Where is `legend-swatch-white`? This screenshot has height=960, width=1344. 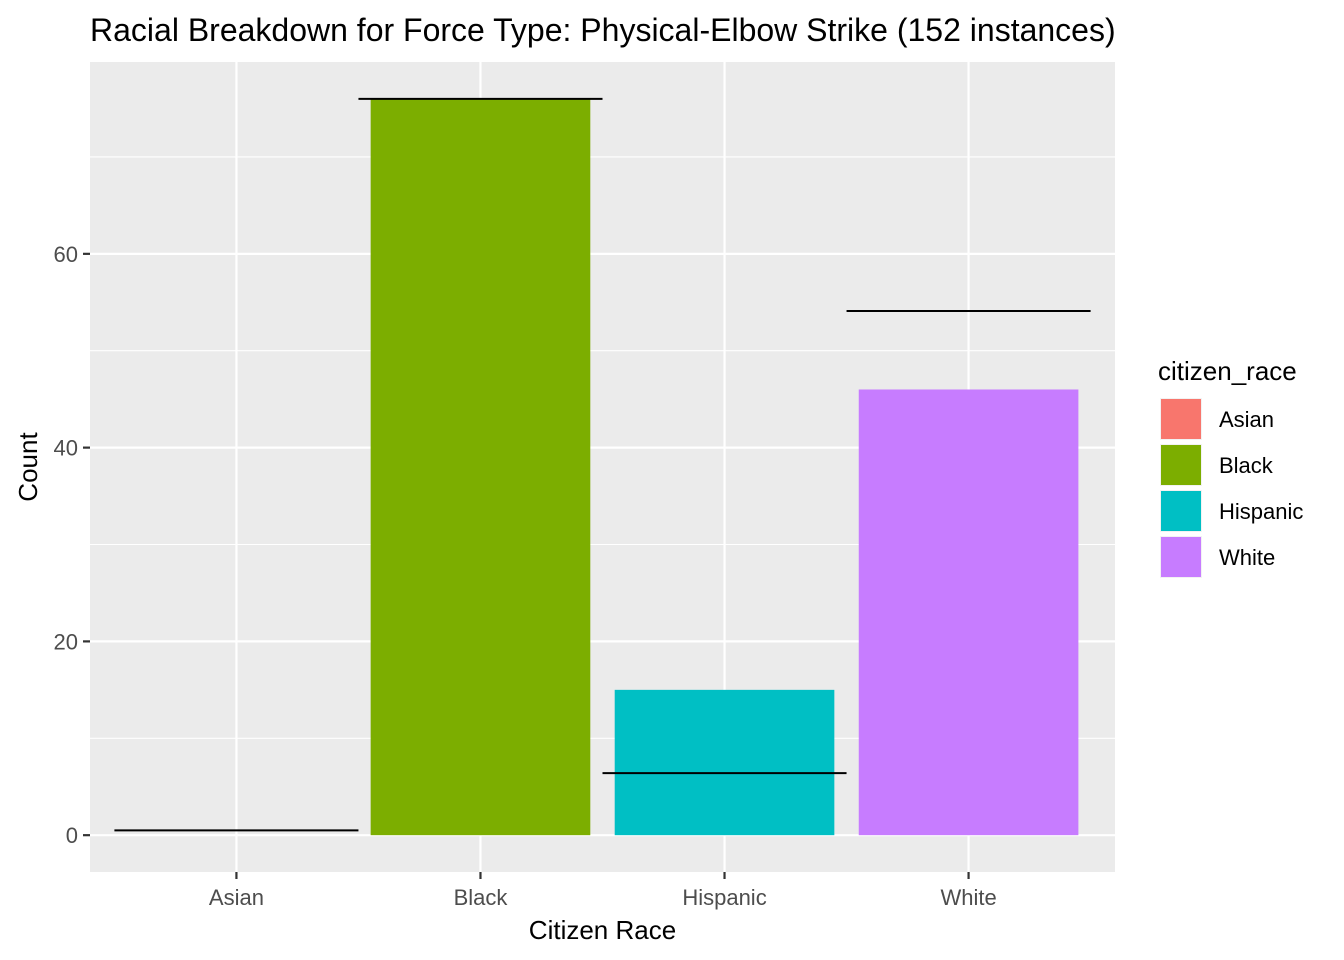 legend-swatch-white is located at coordinates (1181, 557).